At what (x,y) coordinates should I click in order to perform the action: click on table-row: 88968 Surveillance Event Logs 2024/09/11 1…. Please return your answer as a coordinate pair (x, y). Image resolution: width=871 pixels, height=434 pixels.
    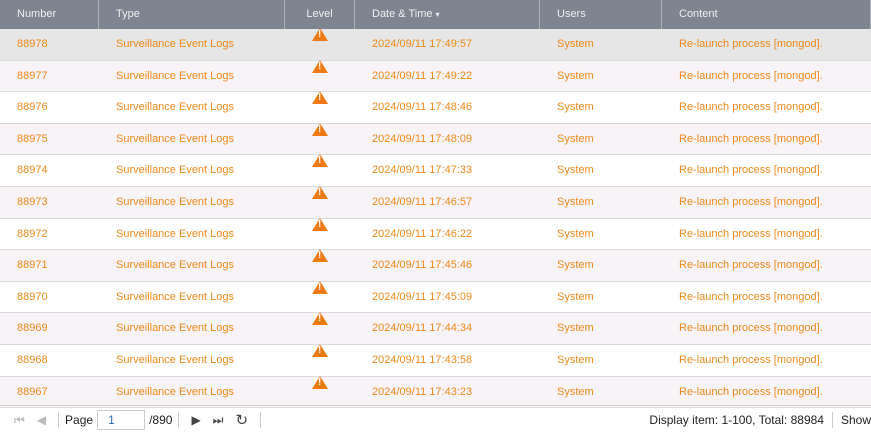
    Looking at the image, I should click on (435, 360).